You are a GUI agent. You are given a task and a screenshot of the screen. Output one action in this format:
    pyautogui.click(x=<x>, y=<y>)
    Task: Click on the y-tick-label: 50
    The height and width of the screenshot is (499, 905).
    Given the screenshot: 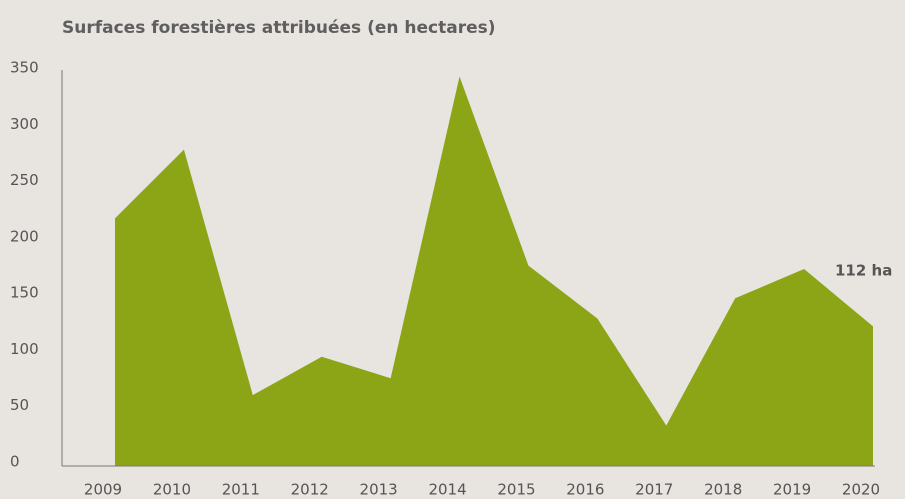 What is the action you would take?
    pyautogui.click(x=19, y=405)
    